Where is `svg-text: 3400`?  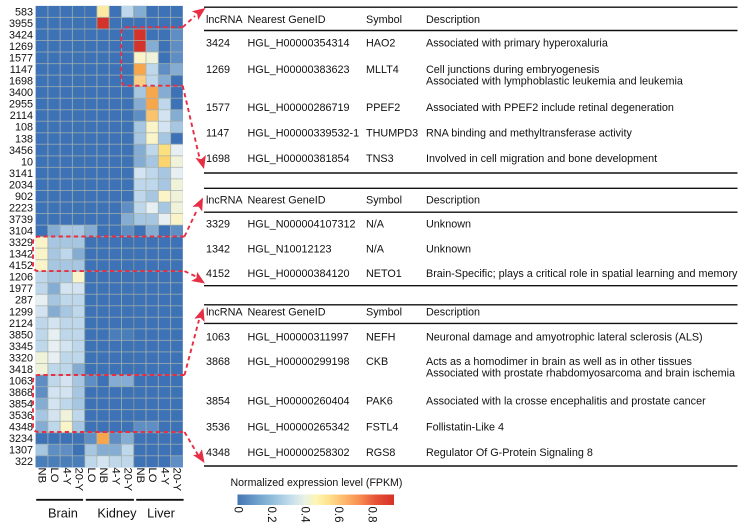
svg-text: 3400 is located at coordinates (21, 93).